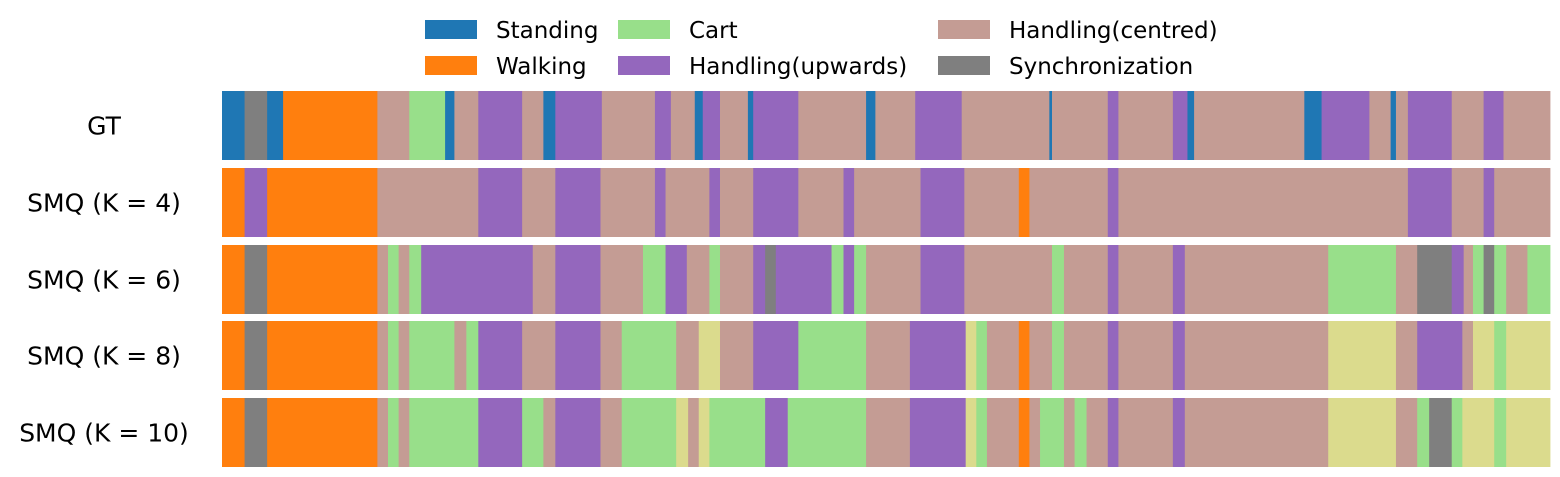 The height and width of the screenshot is (477, 1560). I want to click on row-label: GT, so click(104, 126).